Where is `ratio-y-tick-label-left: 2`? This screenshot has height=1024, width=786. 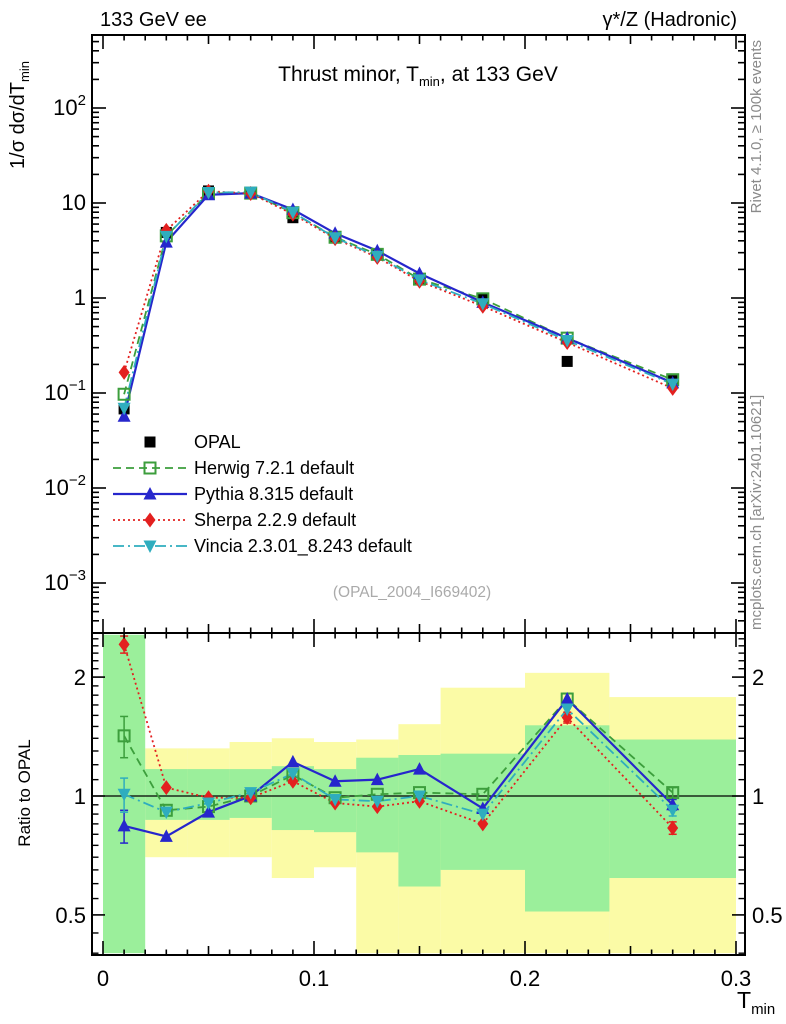
ratio-y-tick-label-left: 2 is located at coordinates (80, 677).